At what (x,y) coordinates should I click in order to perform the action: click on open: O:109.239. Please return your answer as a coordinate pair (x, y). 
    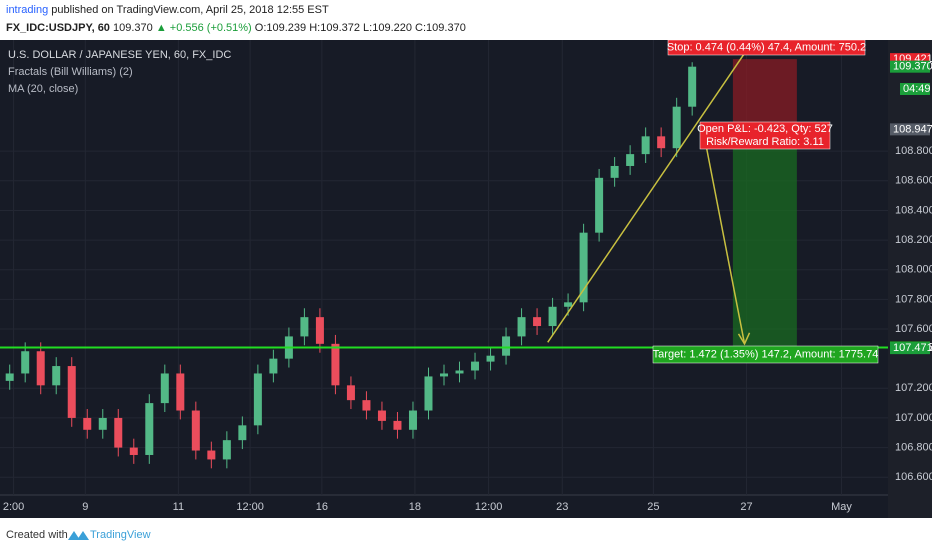
    Looking at the image, I should click on (280, 28).